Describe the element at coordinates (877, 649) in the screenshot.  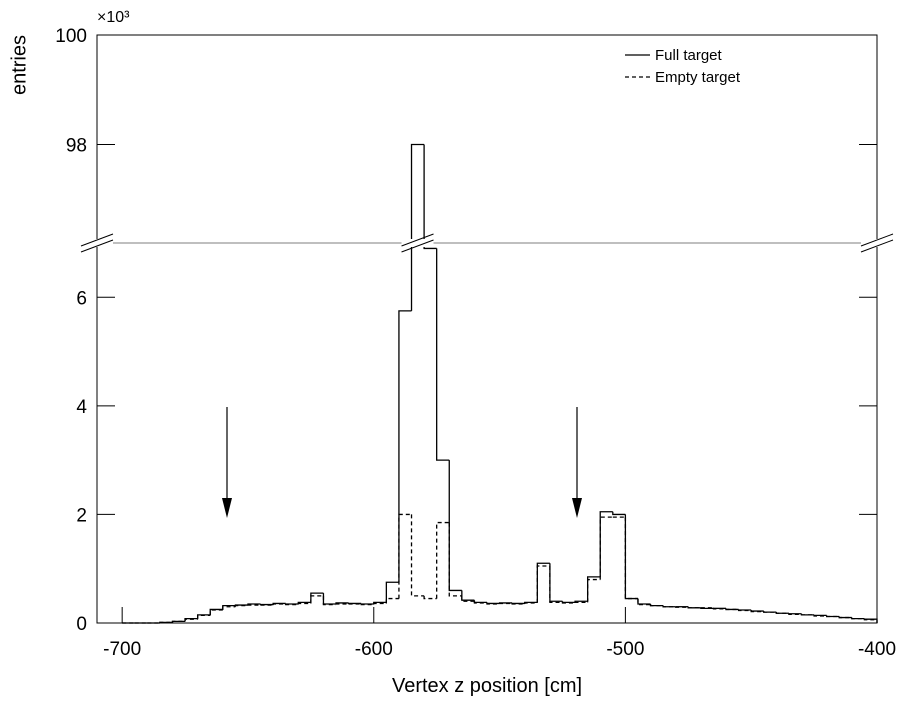
I see `x-tick-label: -400` at that location.